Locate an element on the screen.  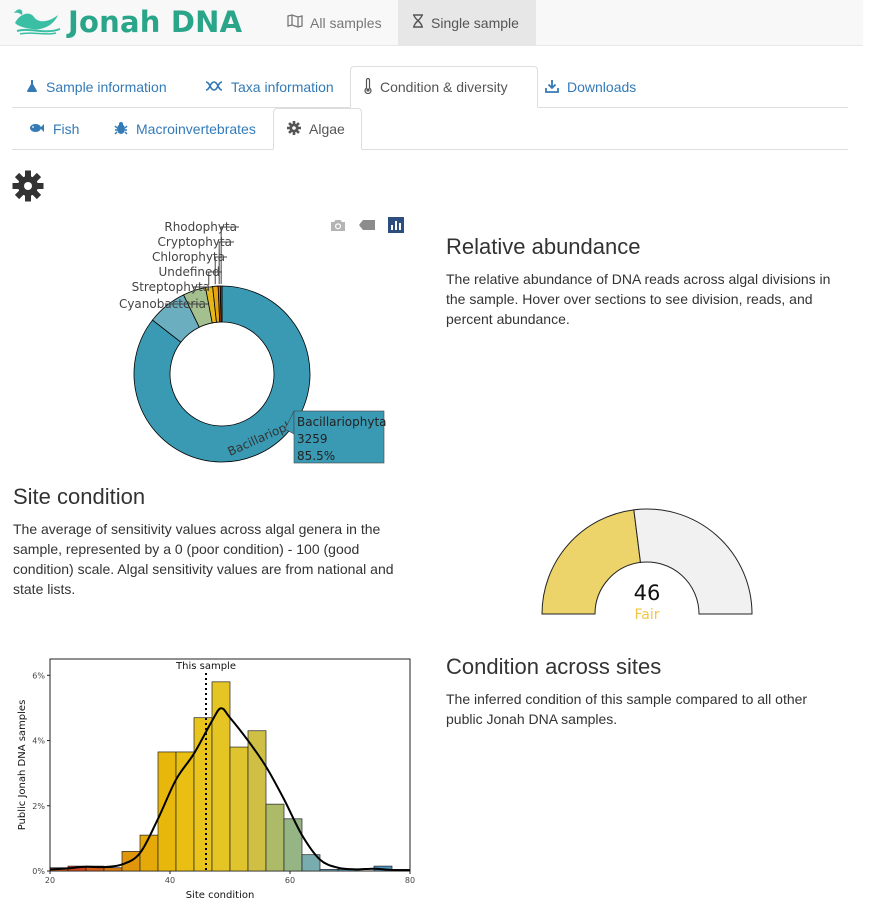
x-tick-label: 20 is located at coordinates (50, 880).